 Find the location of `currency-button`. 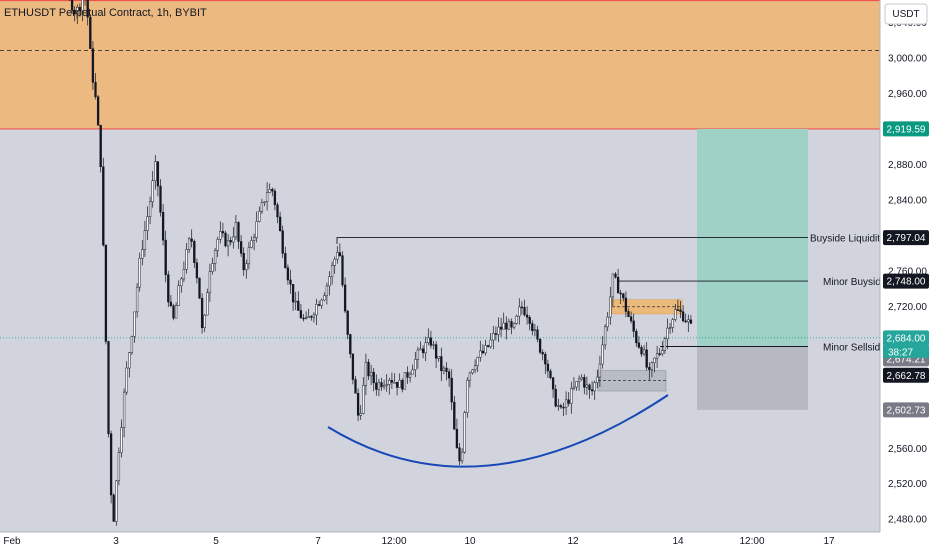

currency-button is located at coordinates (906, 14).